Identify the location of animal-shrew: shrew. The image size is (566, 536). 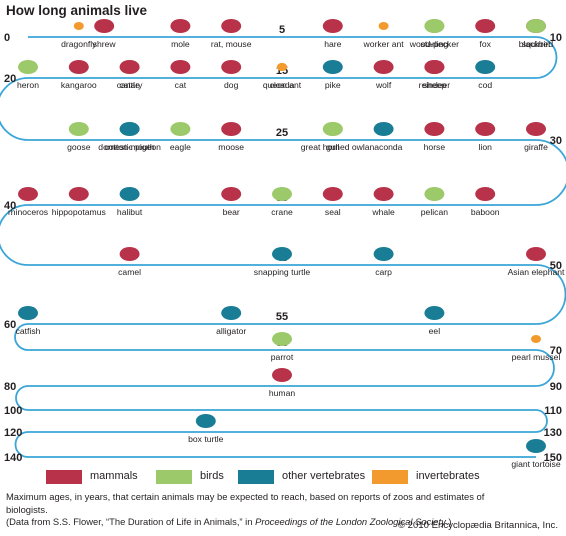
(105, 34).